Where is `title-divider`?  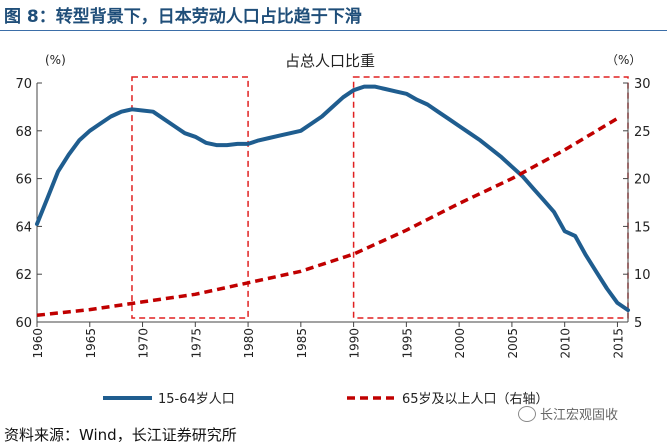
title-divider is located at coordinates (333, 30).